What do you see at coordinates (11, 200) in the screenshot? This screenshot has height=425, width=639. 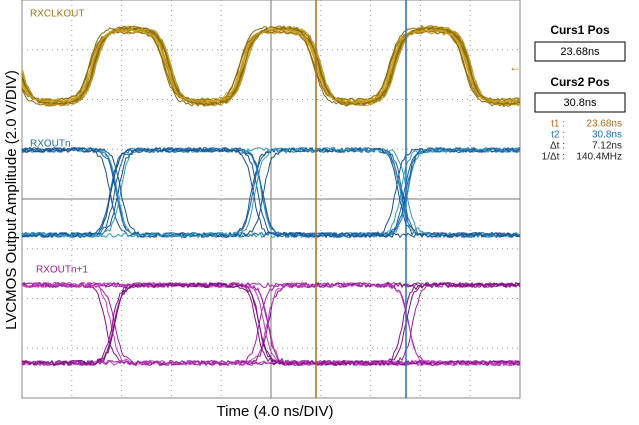 I see `y-axis-label: LVCMOS Output Amplitude (2.0 V/DIV)` at bounding box center [11, 200].